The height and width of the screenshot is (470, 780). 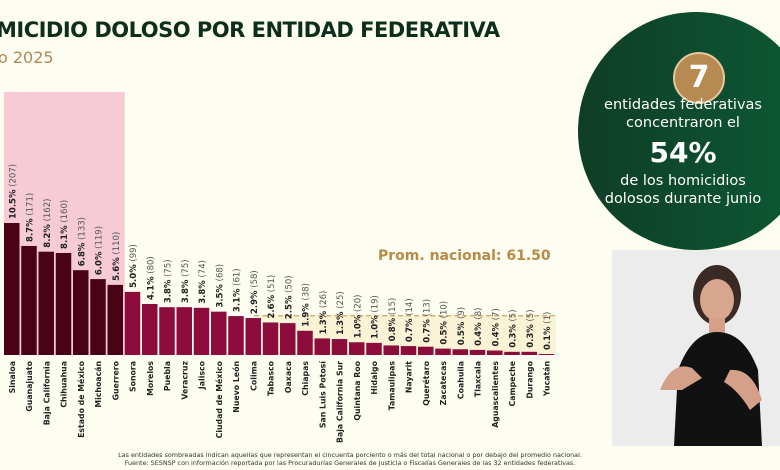 What do you see at coordinates (255, 292) in the screenshot?
I see `data-label: 2.9% (58)` at bounding box center [255, 292].